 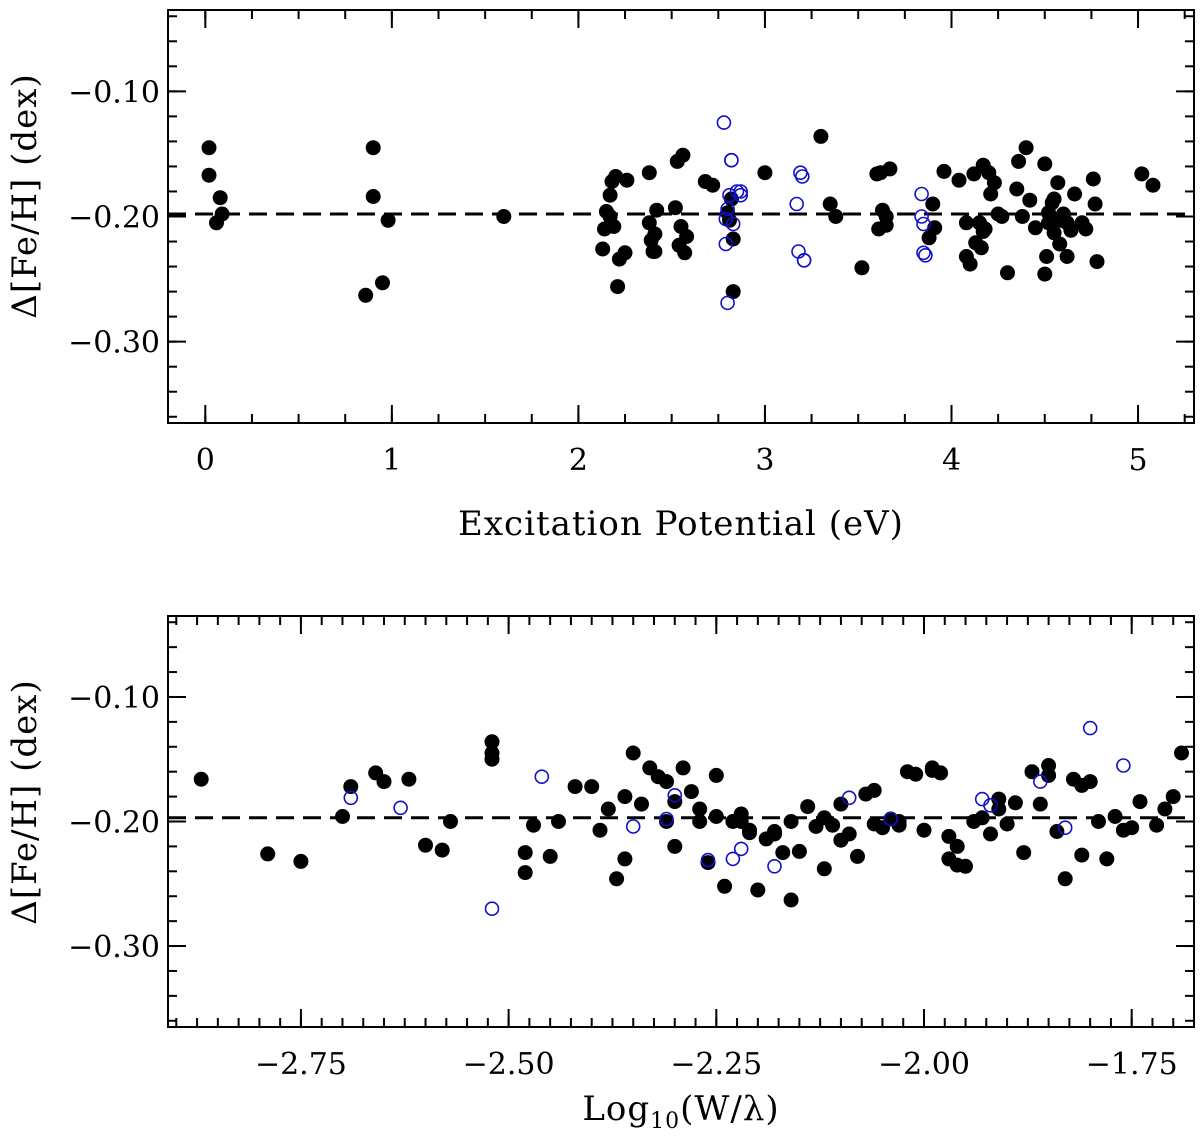 What do you see at coordinates (1132, 1064) in the screenshot?
I see `x-tick-label: −1.75` at bounding box center [1132, 1064].